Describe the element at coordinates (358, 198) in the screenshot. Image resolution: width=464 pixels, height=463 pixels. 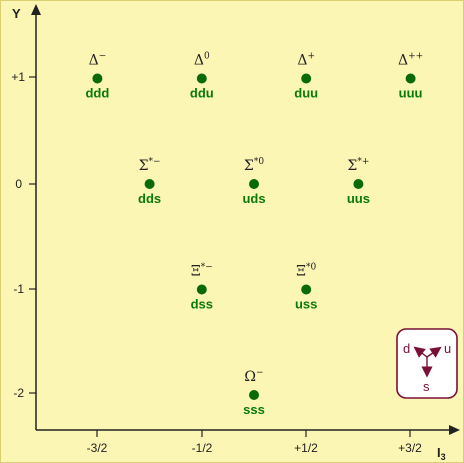
I see `particle-quarks: uus` at that location.